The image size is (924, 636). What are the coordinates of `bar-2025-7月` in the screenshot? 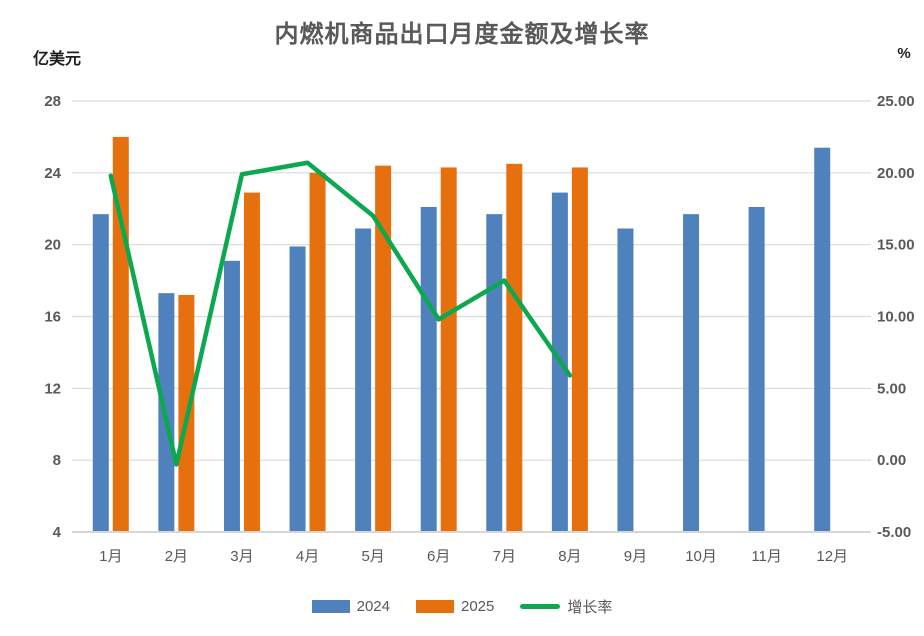 It's located at (514, 347).